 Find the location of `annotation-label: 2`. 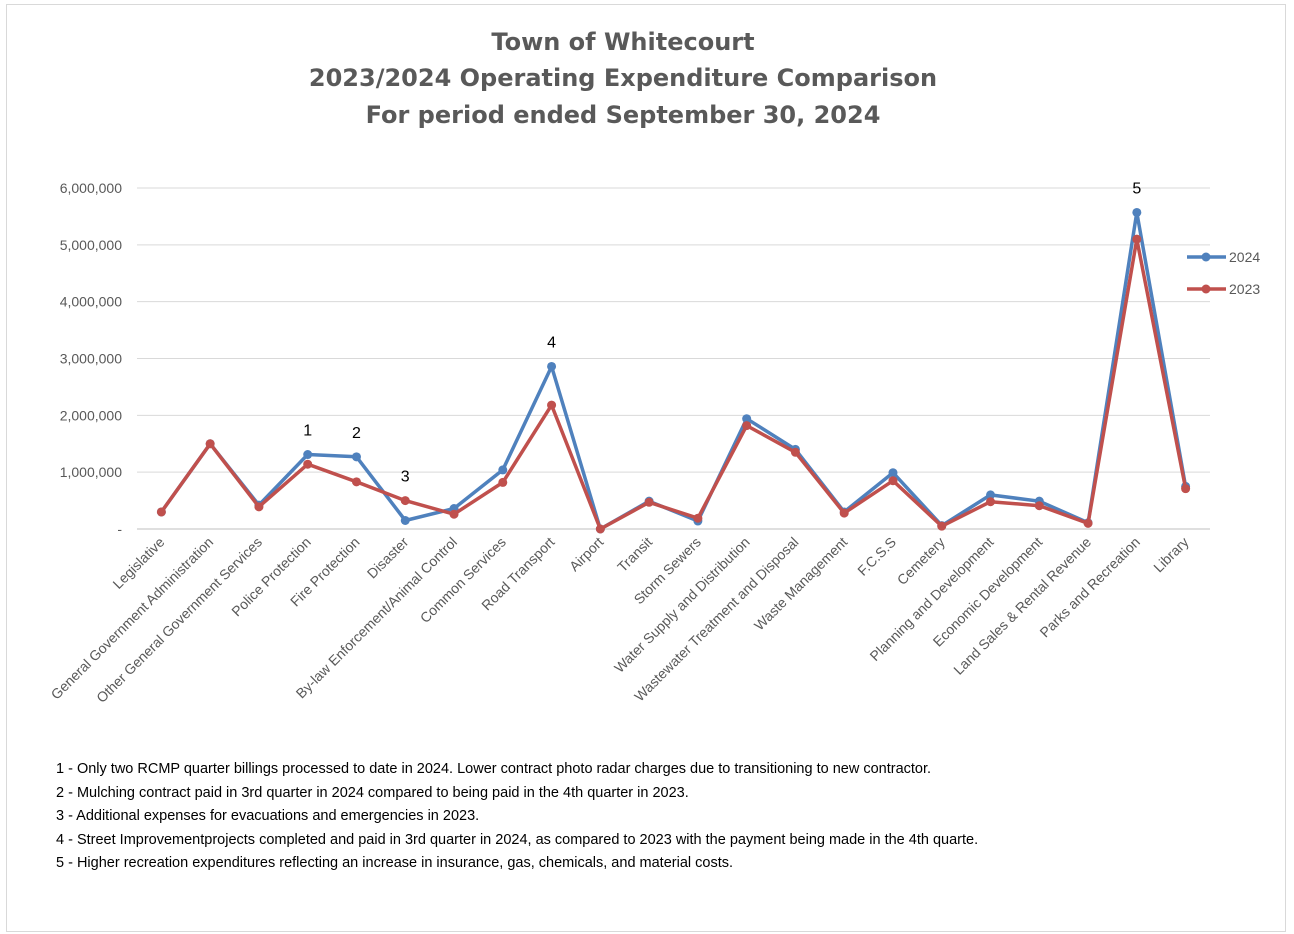

annotation-label: 2 is located at coordinates (356, 433).